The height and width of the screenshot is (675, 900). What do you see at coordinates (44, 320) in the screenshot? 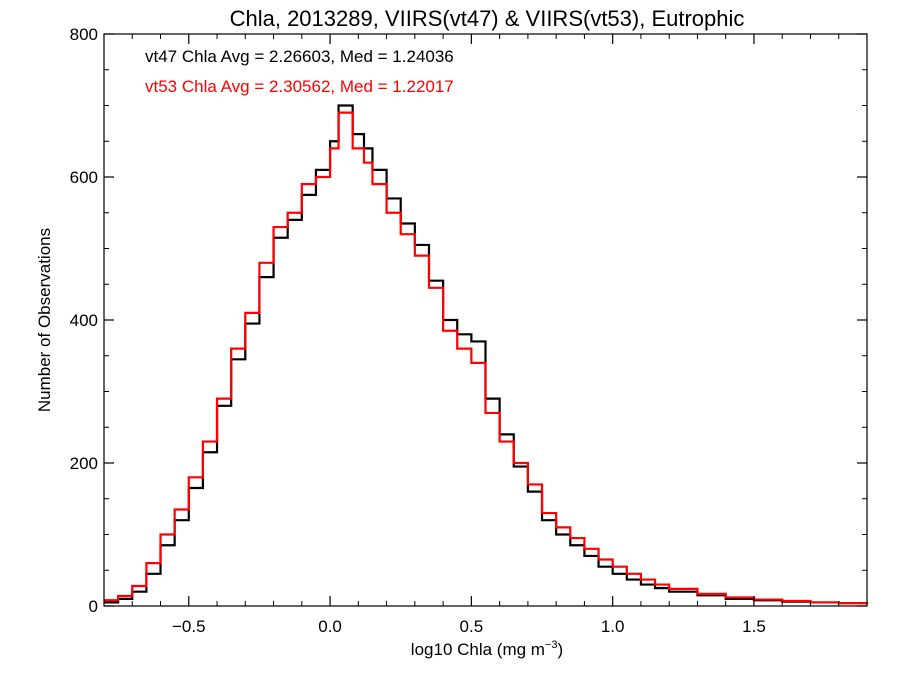
I see `y-axis-label: Number of Observations` at bounding box center [44, 320].